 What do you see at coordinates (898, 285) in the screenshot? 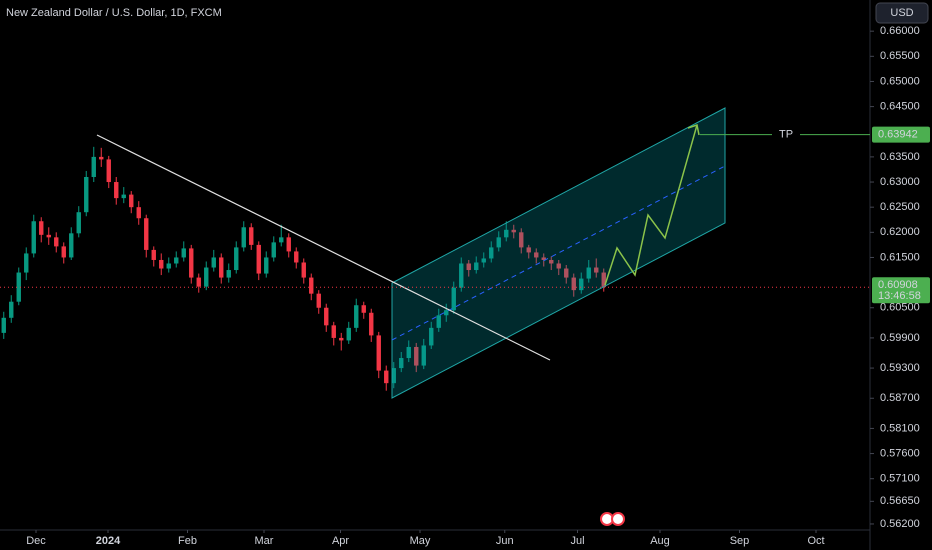
I see `last-price-label: 0.60908` at bounding box center [898, 285].